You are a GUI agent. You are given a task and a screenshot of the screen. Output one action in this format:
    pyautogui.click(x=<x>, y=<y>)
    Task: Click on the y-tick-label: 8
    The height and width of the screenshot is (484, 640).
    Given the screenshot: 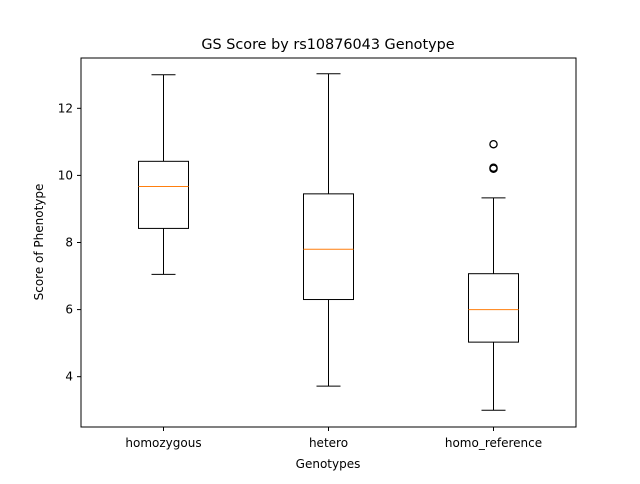 What is the action you would take?
    pyautogui.click(x=69, y=243)
    